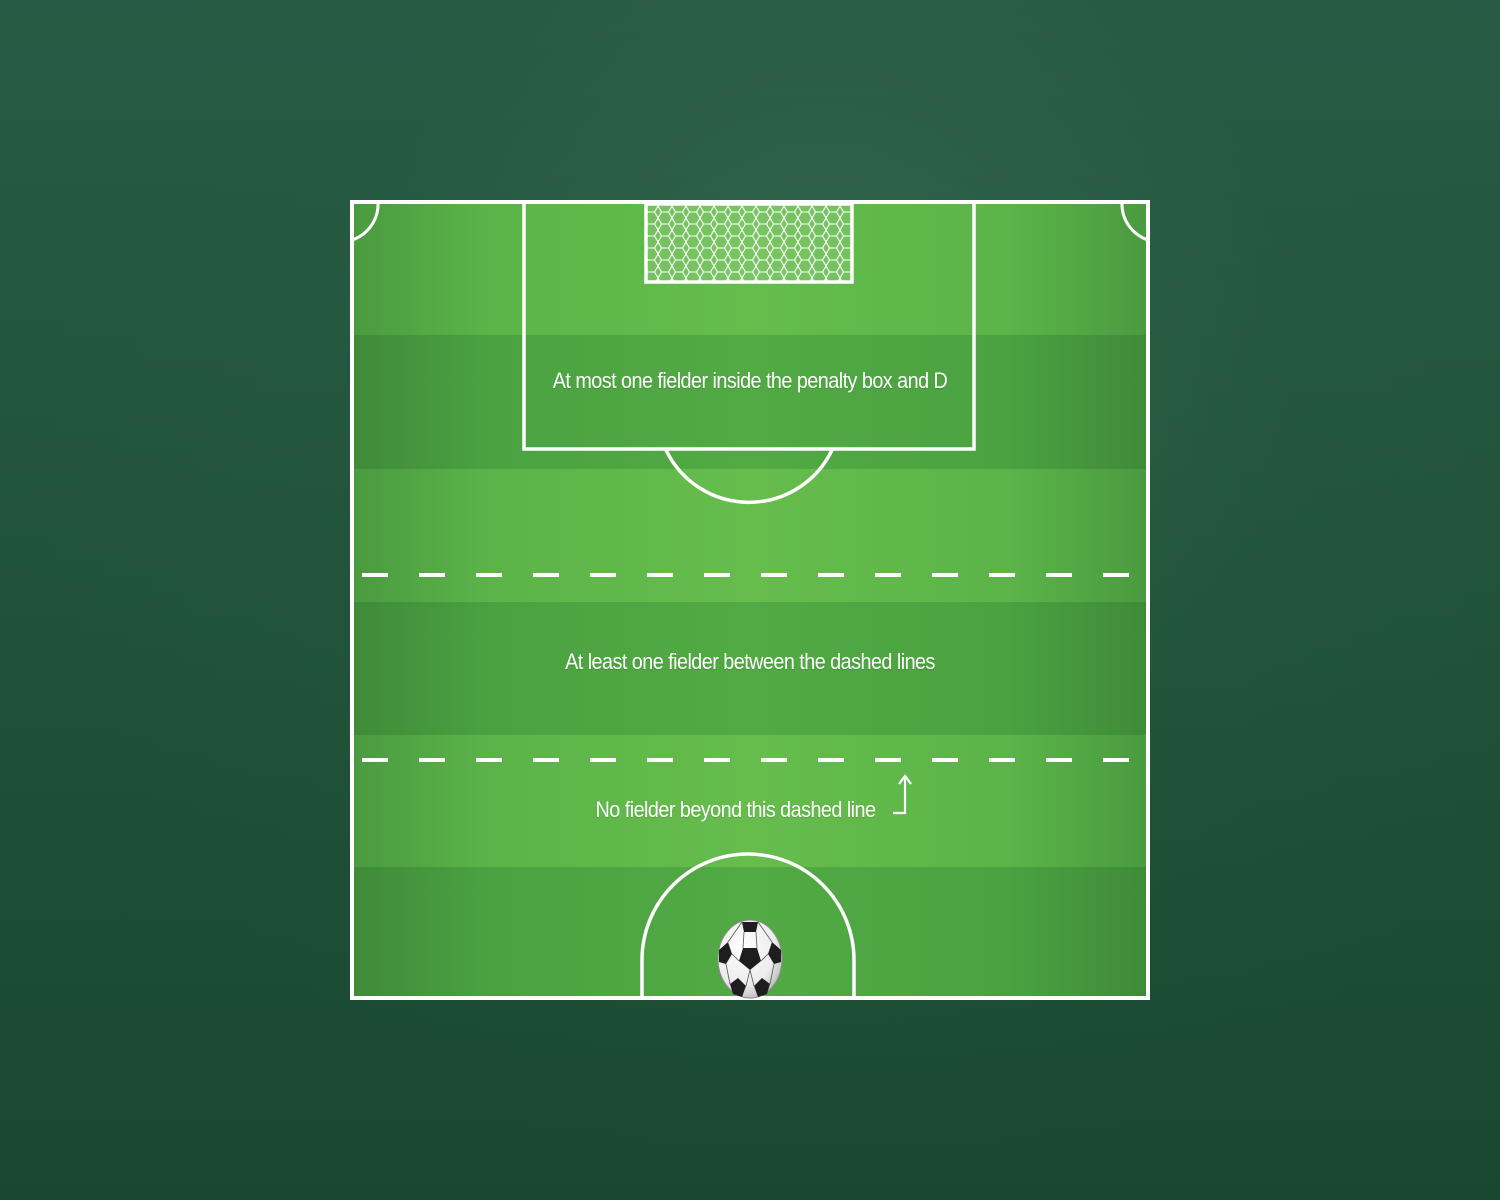 The image size is (1500, 1200). I want to click on up-arrow-icon, so click(902, 794).